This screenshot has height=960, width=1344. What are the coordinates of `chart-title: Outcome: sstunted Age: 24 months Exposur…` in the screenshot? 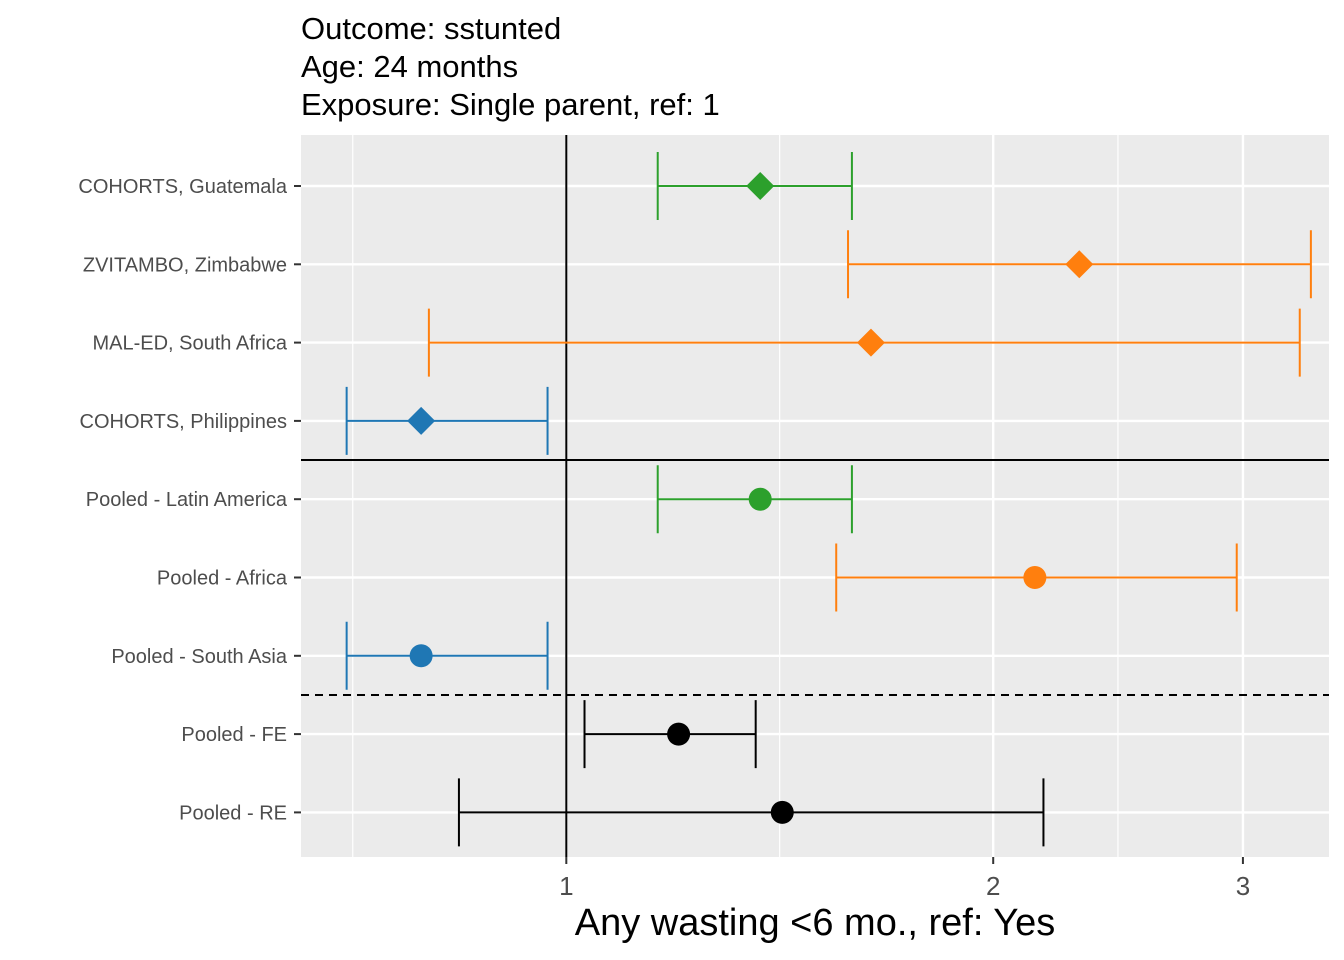 It's located at (510, 67).